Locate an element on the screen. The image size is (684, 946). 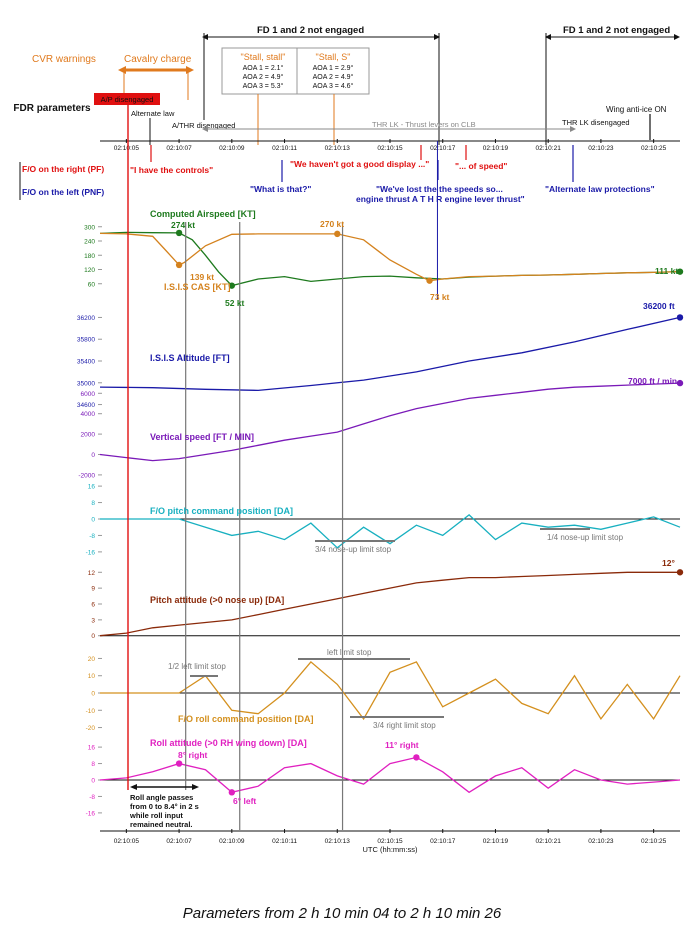
fdr-label: FDR parameters is located at coordinates (52, 108).